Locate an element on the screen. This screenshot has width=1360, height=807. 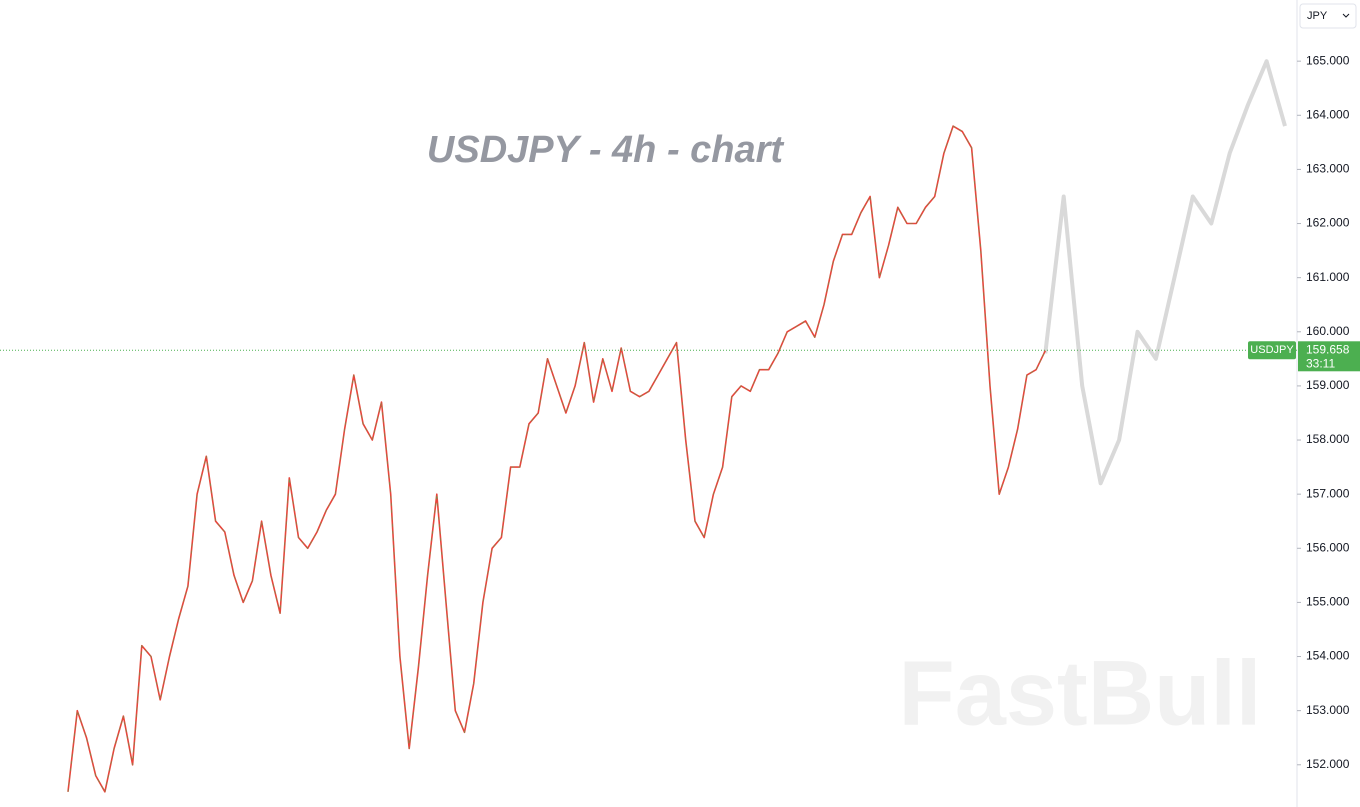
chart-title: USDJPY - 4h - chart is located at coordinates (606, 150).